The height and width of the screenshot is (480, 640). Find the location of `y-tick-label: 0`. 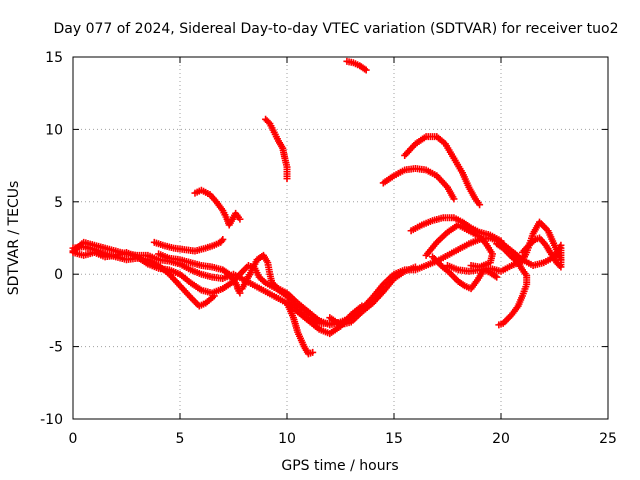

y-tick-label: 0 is located at coordinates (58, 275).